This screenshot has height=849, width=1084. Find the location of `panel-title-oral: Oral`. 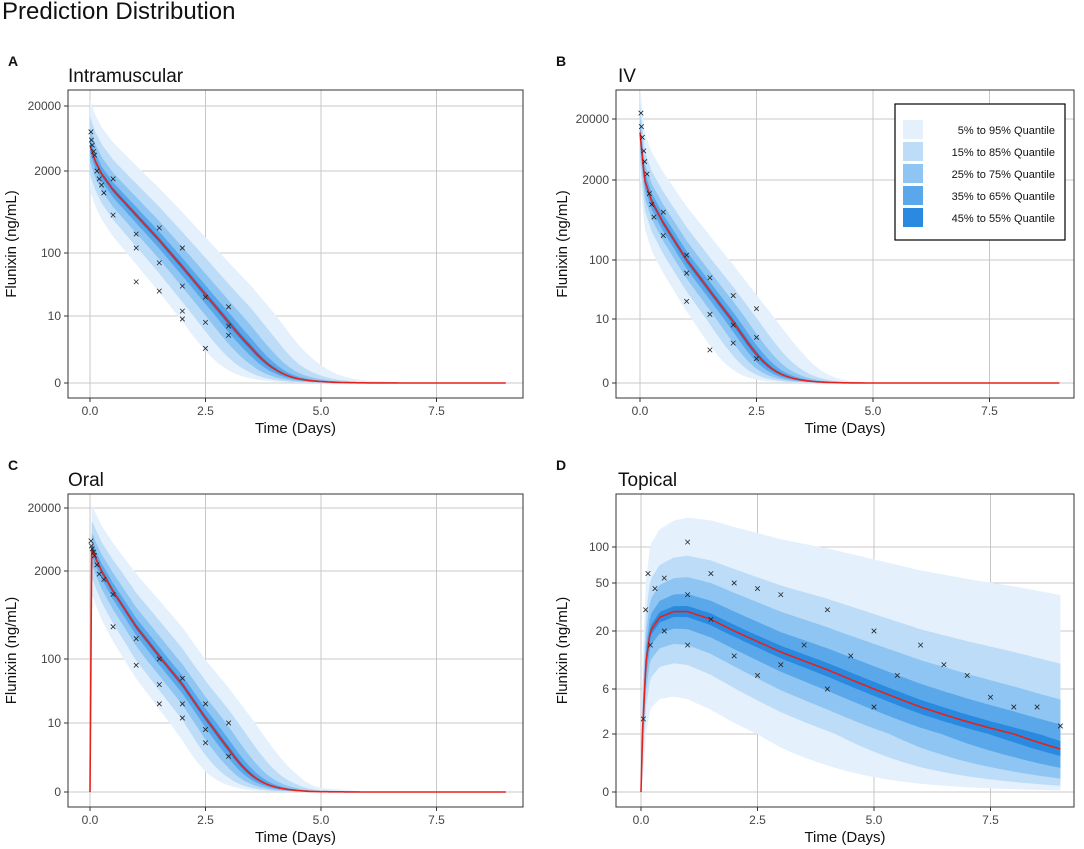

panel-title-oral: Oral is located at coordinates (86, 480).